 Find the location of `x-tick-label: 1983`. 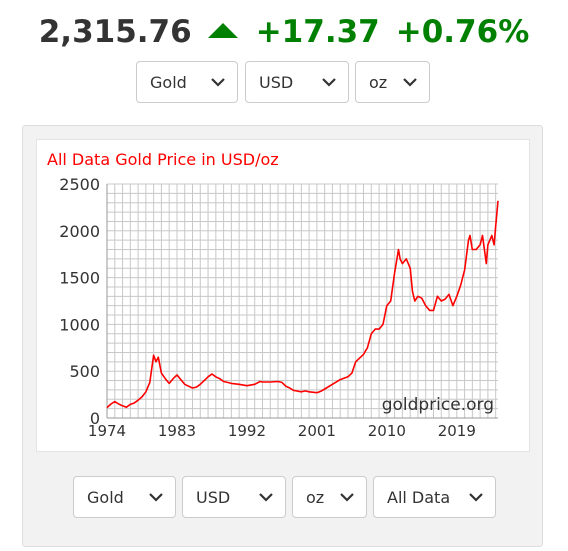

x-tick-label: 1983 is located at coordinates (177, 431).